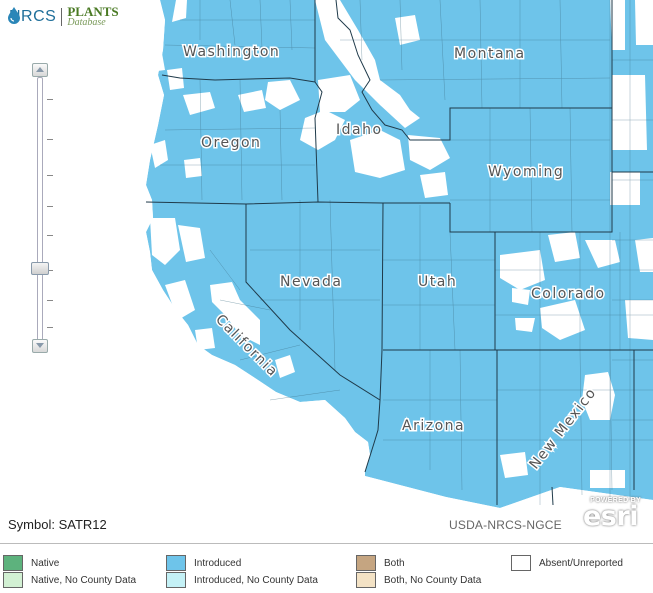  I want to click on esri-logo: POWERED BY esri, so click(612, 517).